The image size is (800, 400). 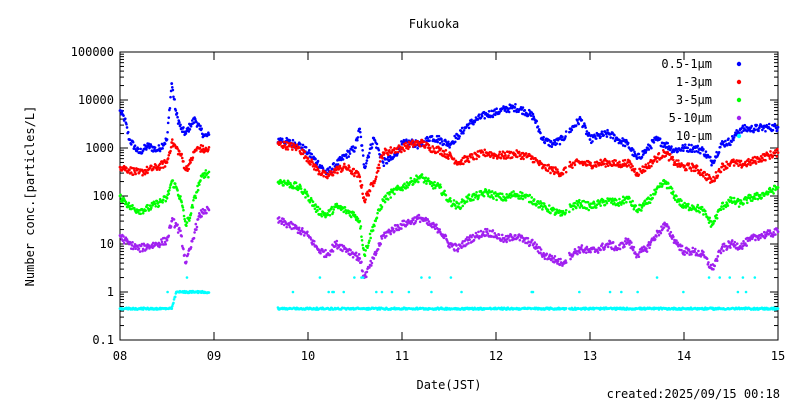 I want to click on x-axis-label: Date(JST), so click(x=448, y=385).